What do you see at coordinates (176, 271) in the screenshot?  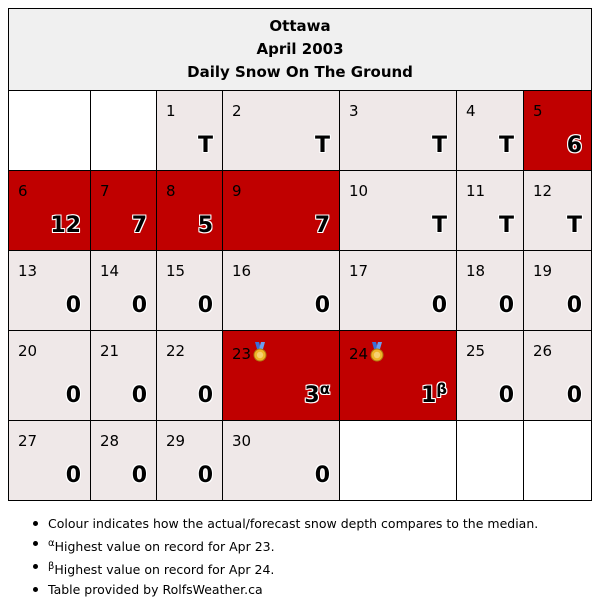 I see `day-number: 15` at bounding box center [176, 271].